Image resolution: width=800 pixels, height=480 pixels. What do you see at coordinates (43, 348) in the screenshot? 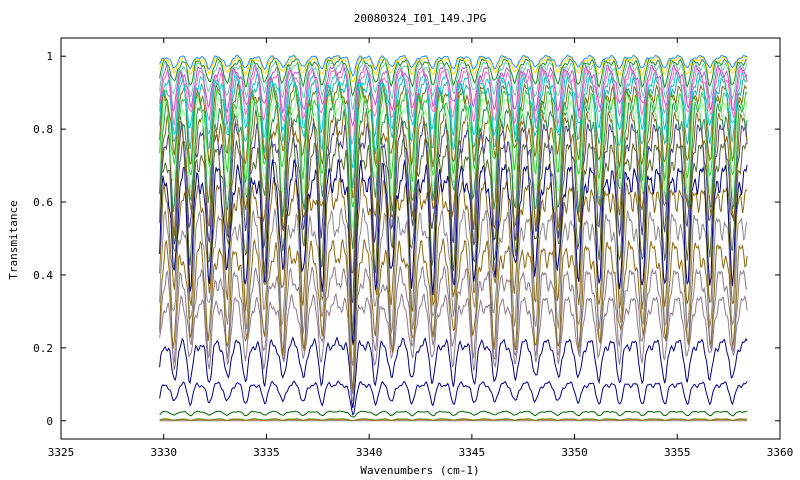
I see `y-tick-label: 0.2` at bounding box center [43, 348].